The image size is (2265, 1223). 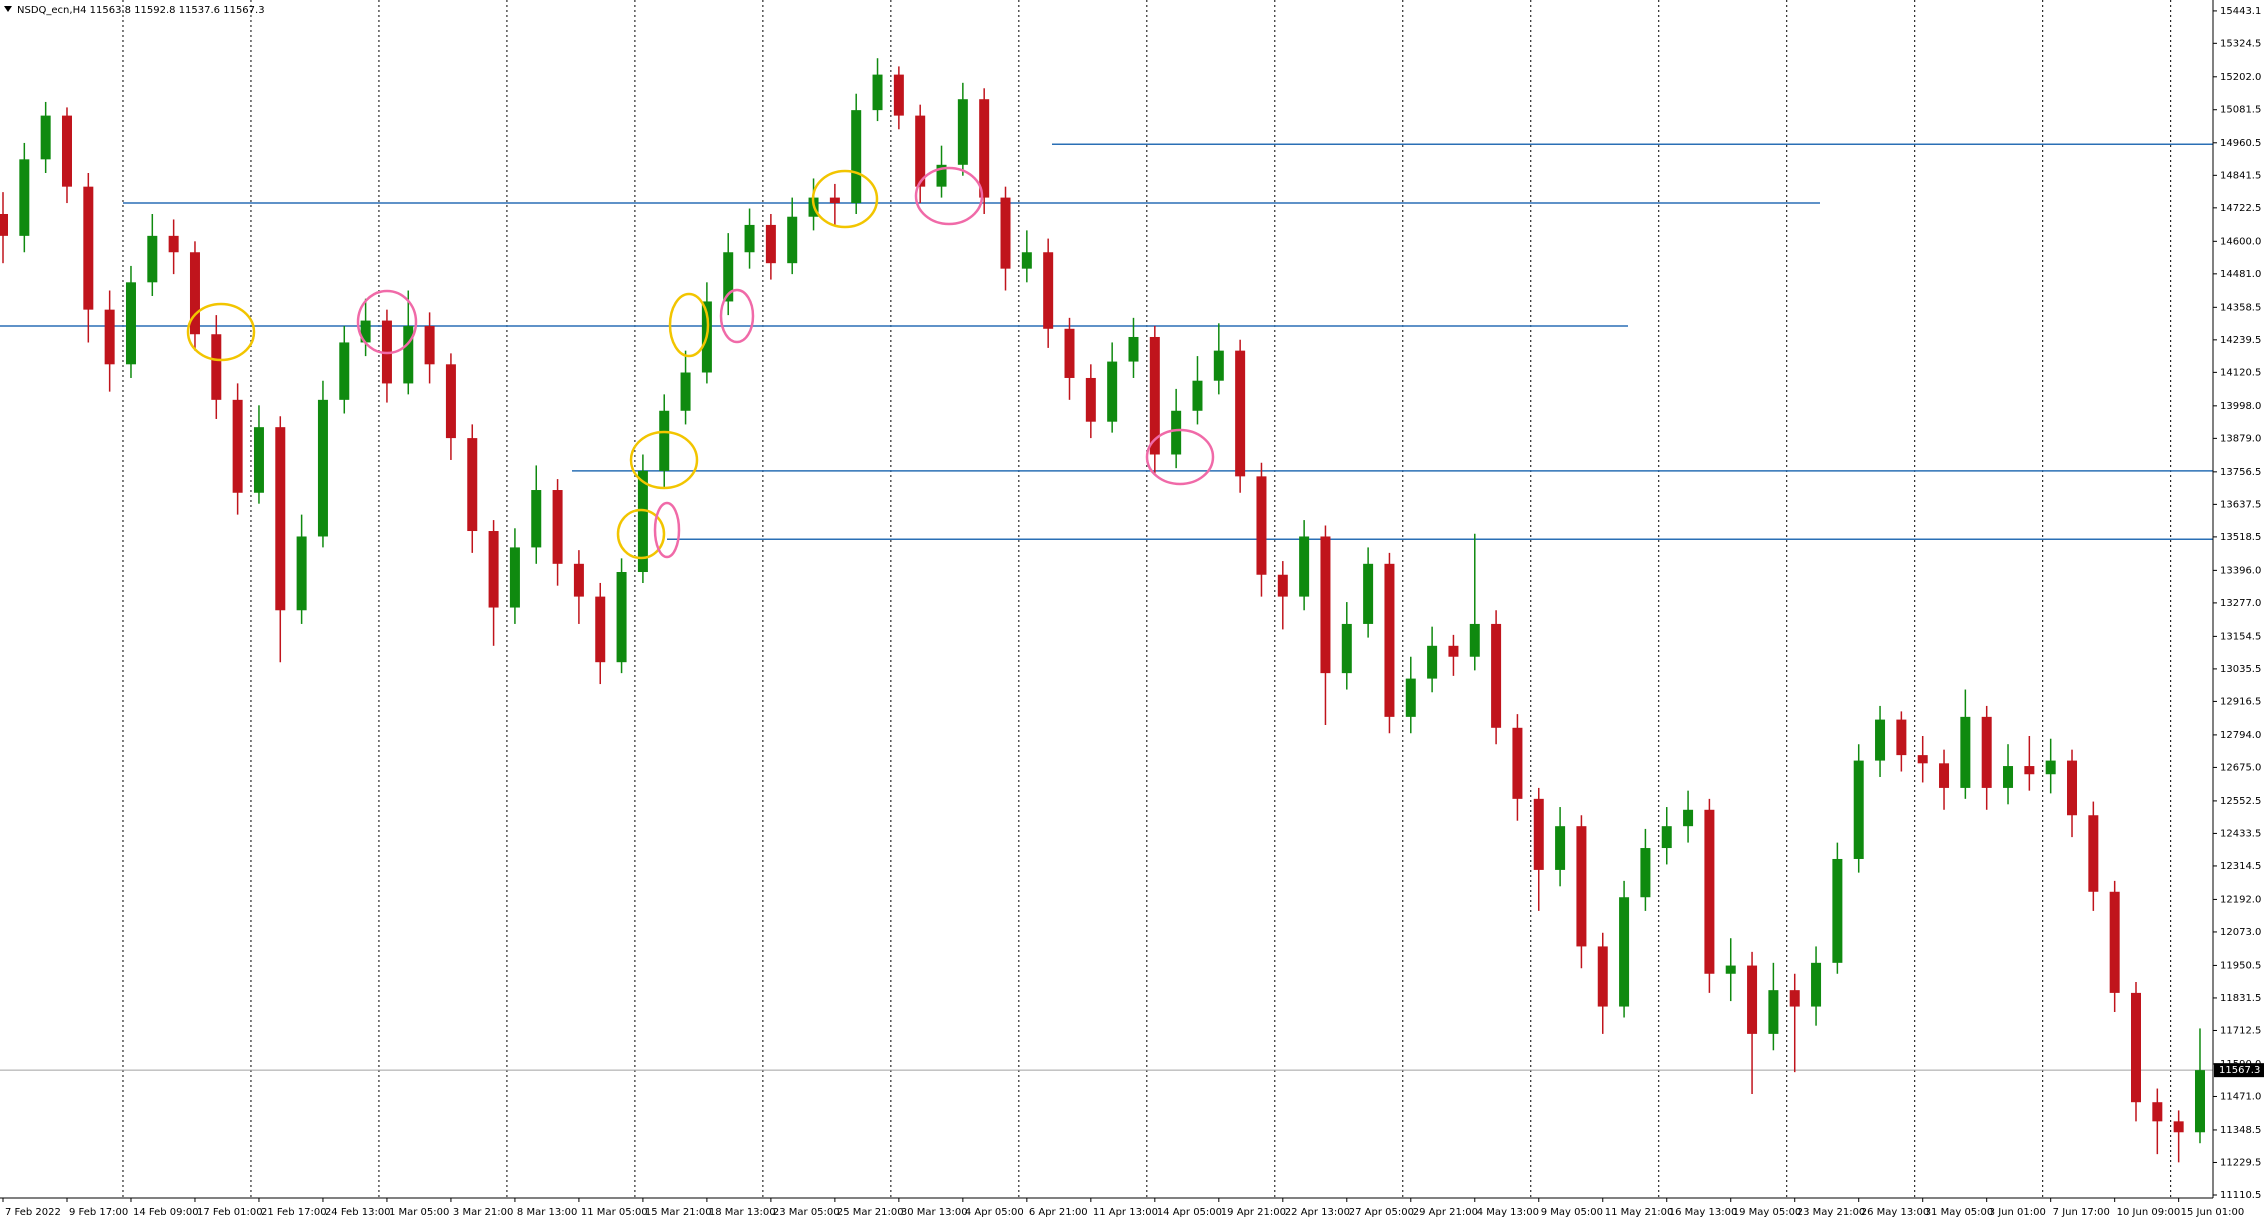 I want to click on y-tick-label: 13879.0, so click(x=2240, y=438).